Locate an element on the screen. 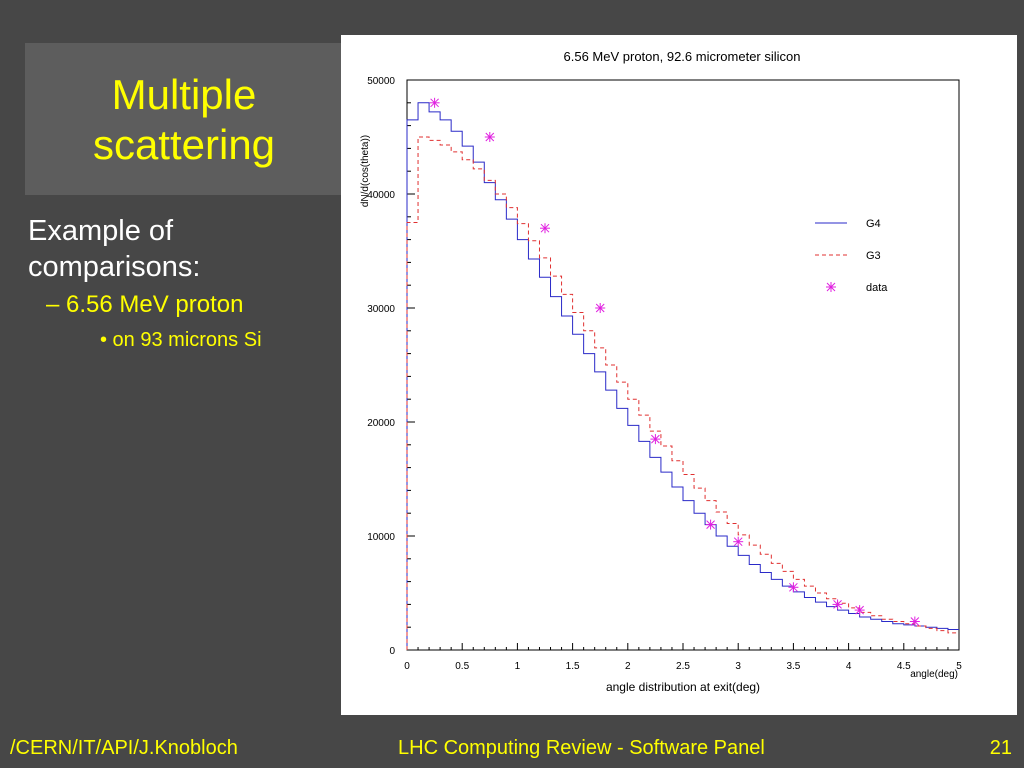 The image size is (1024, 768). footer-title: LHC Computing Review - Software Panel is located at coordinates (581, 748).